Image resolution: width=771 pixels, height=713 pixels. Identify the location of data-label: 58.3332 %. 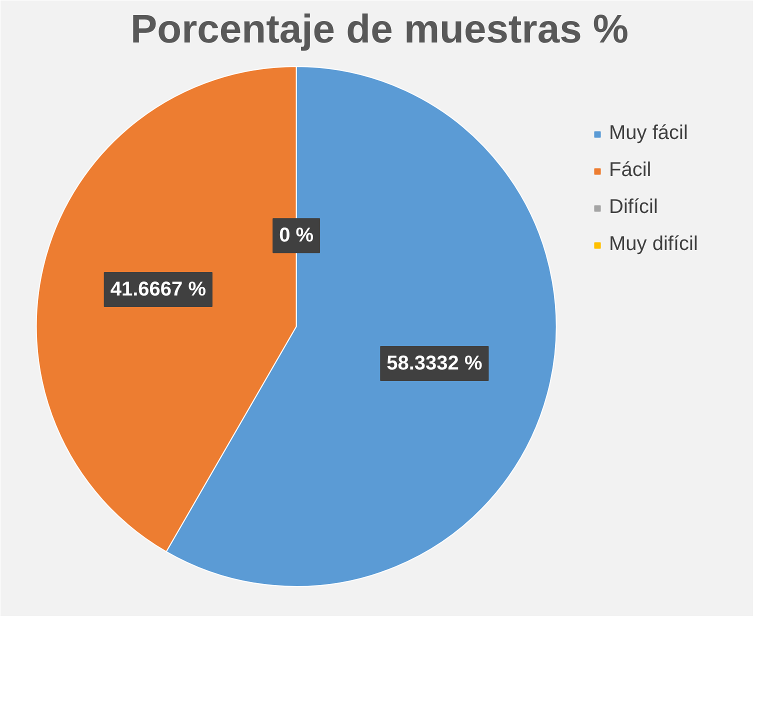
(434, 363).